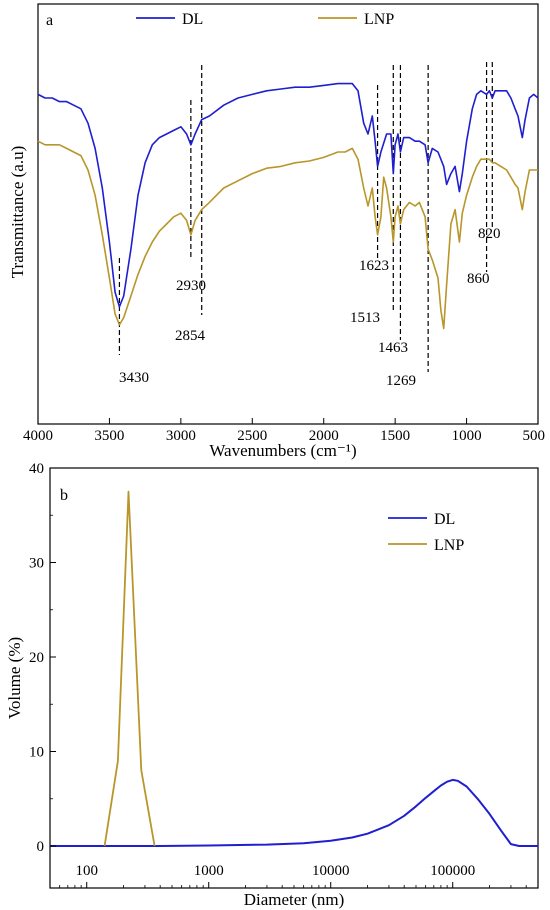  What do you see at coordinates (395, 436) in the screenshot?
I see `ftir-x-tick-label: 1500` at bounding box center [395, 436].